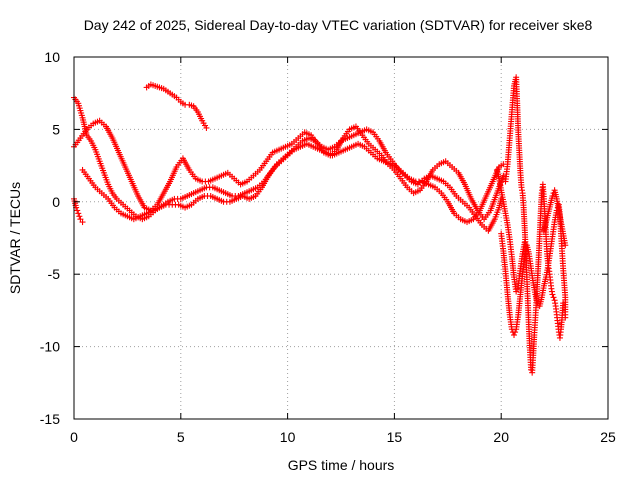 The image size is (640, 480). What do you see at coordinates (501, 437) in the screenshot?
I see `x-tick-label: 20` at bounding box center [501, 437].